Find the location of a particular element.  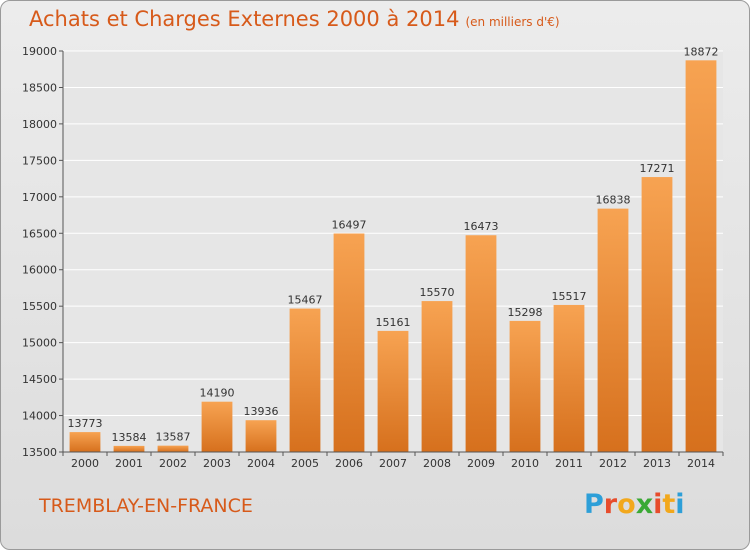

bar-value-label: 15161 is located at coordinates (393, 322).